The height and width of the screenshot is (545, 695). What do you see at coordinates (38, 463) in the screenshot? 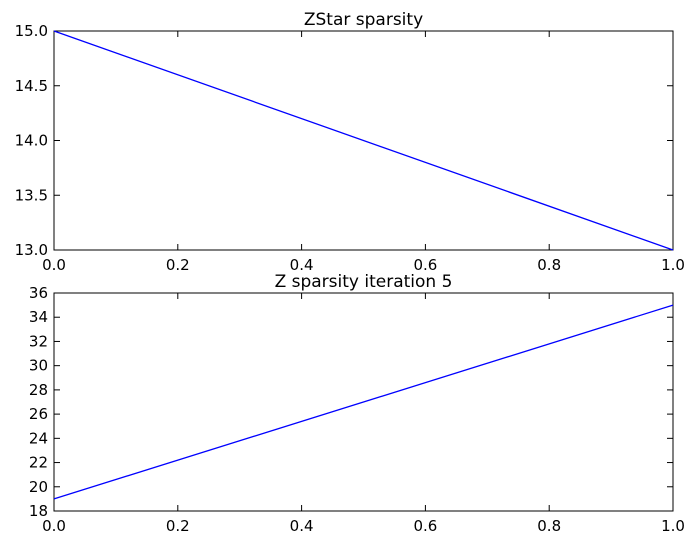
I see `y-tick-label: 22` at bounding box center [38, 463].